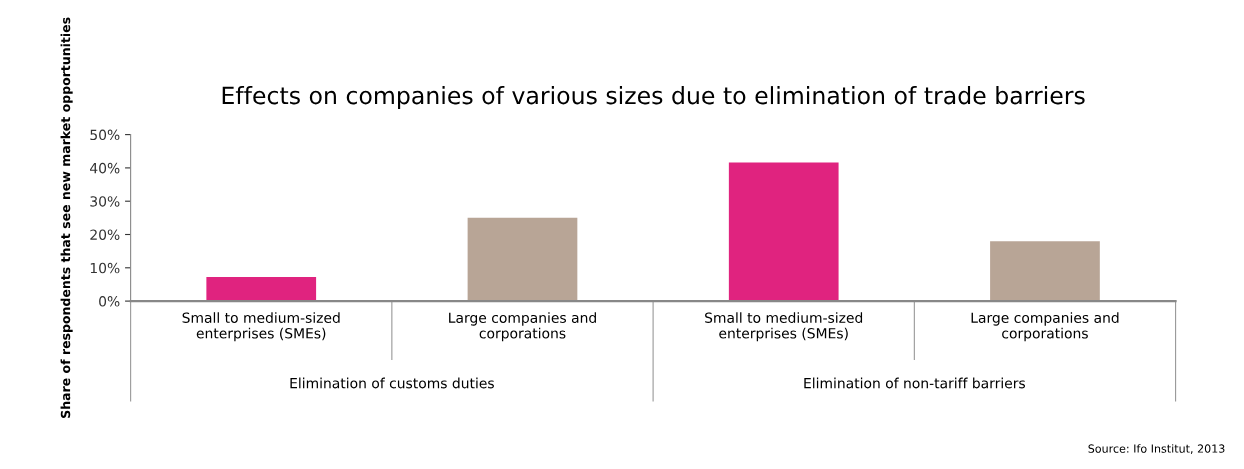 This screenshot has height=469, width=1244. I want to click on y-tick-label: 40%, so click(105, 168).